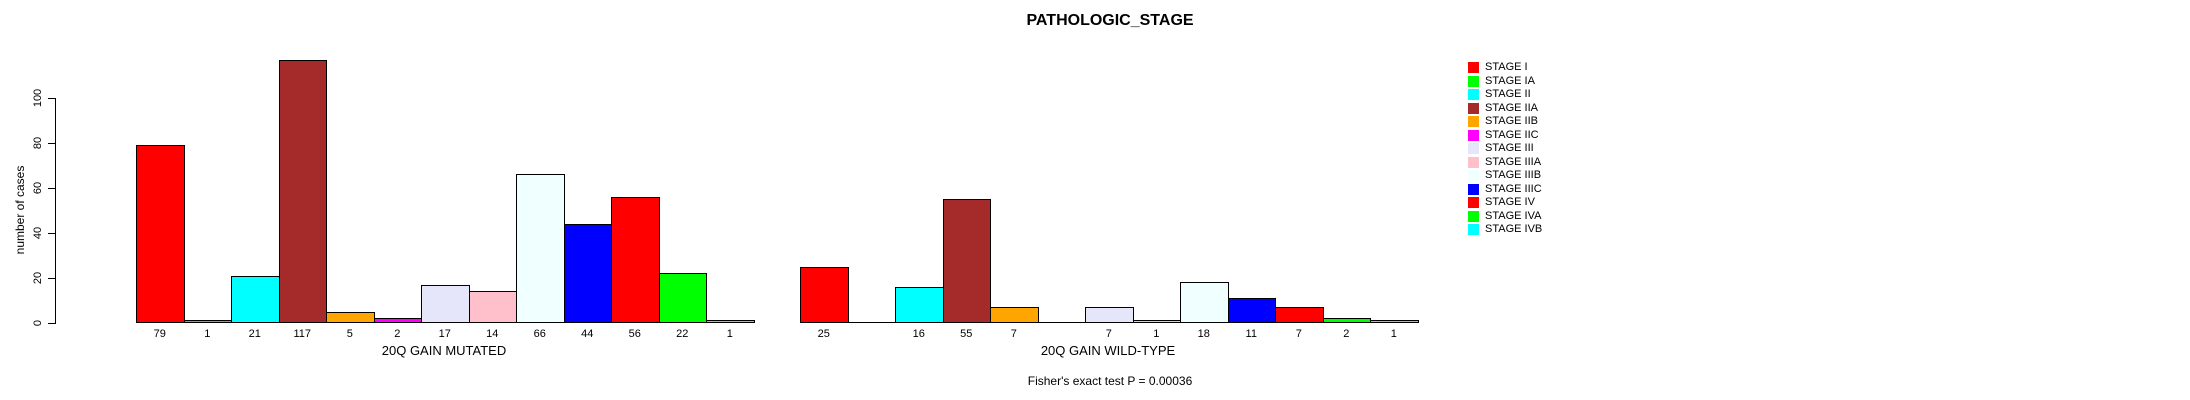 The image size is (2190, 400). Describe the element at coordinates (1510, 80) in the screenshot. I see `legend-label: STAGE IA` at that location.